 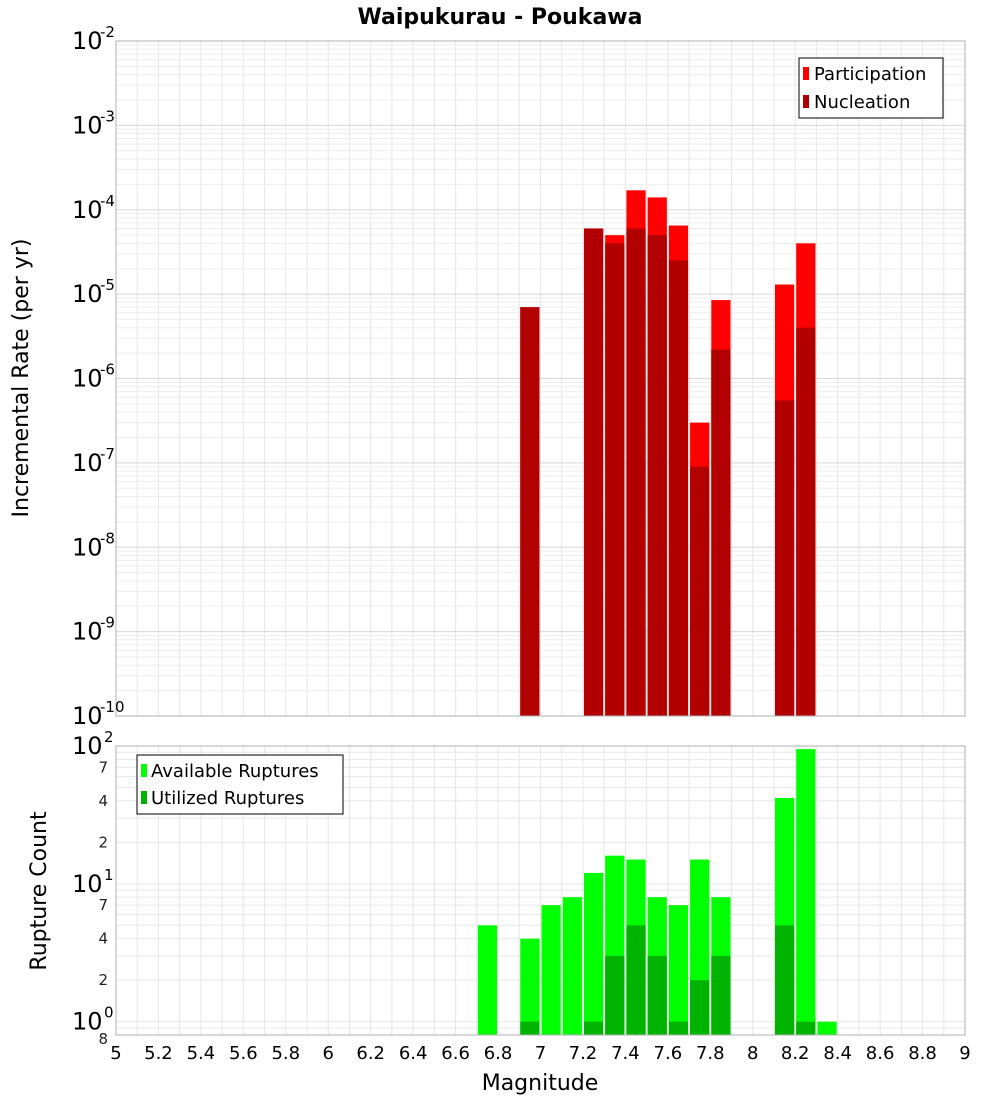 I want to click on legend-label-participation: Participation, so click(x=870, y=74).